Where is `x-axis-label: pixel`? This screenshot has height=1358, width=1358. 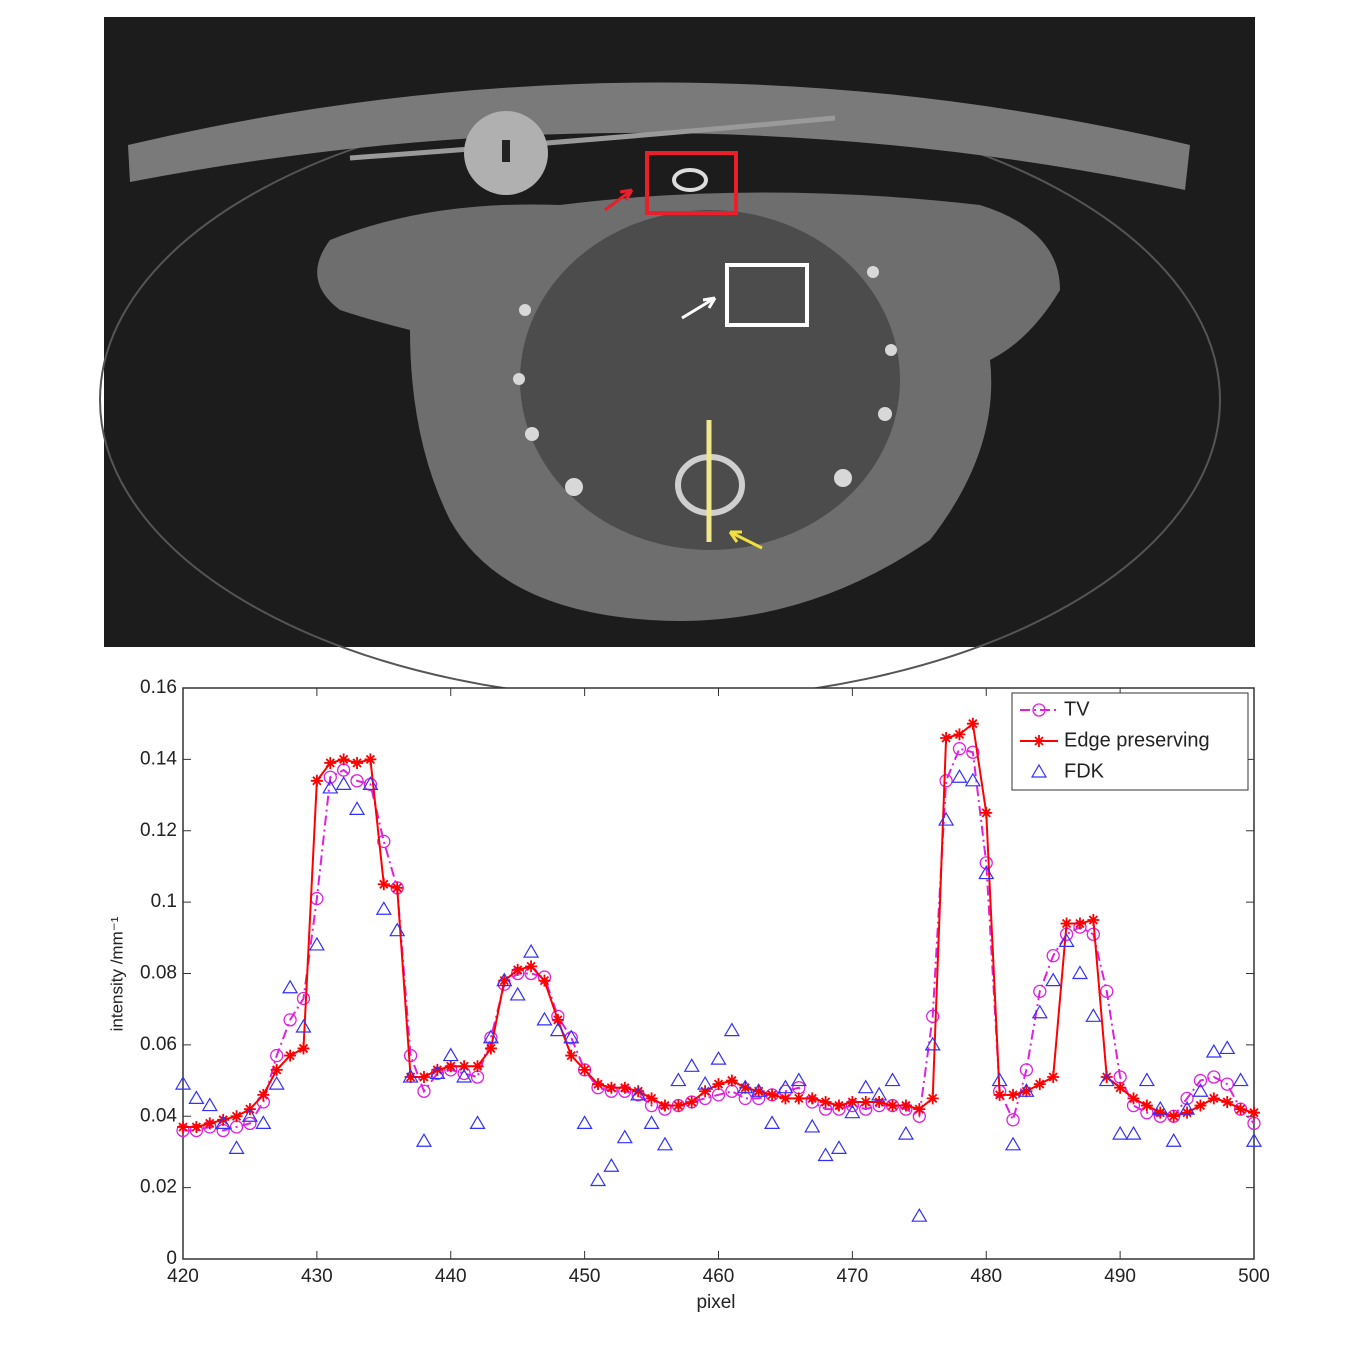 x-axis-label: pixel is located at coordinates (715, 1302).